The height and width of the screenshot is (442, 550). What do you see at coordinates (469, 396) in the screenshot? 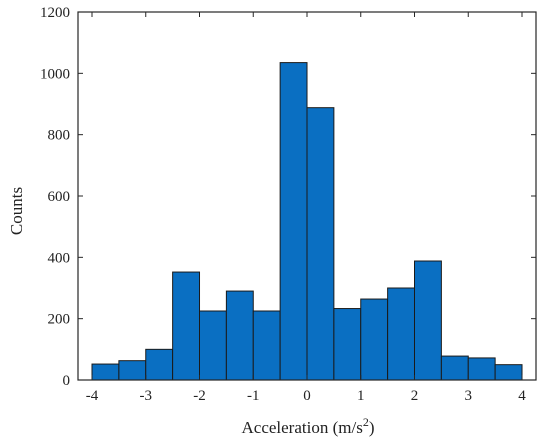
I see `x-tick-label: 3` at bounding box center [469, 396].